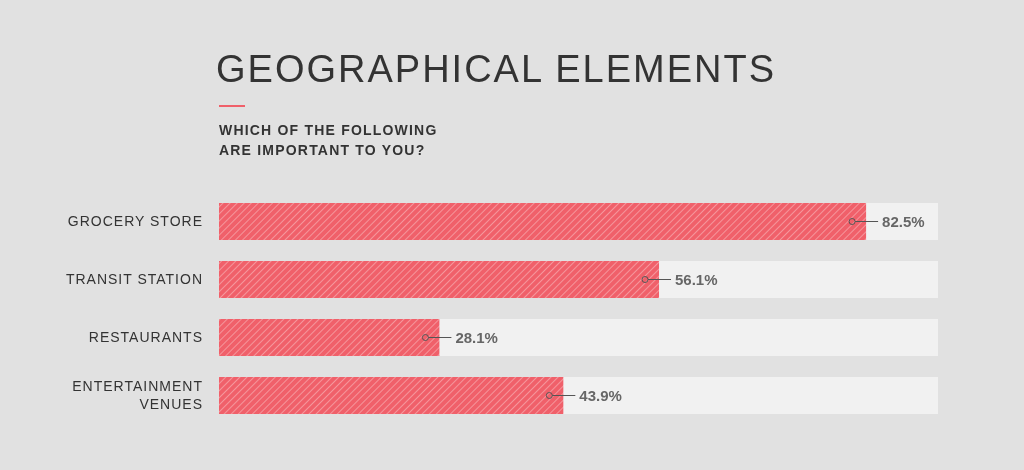  I want to click on y-tick-label: TRANSIT STATION, so click(134, 279).